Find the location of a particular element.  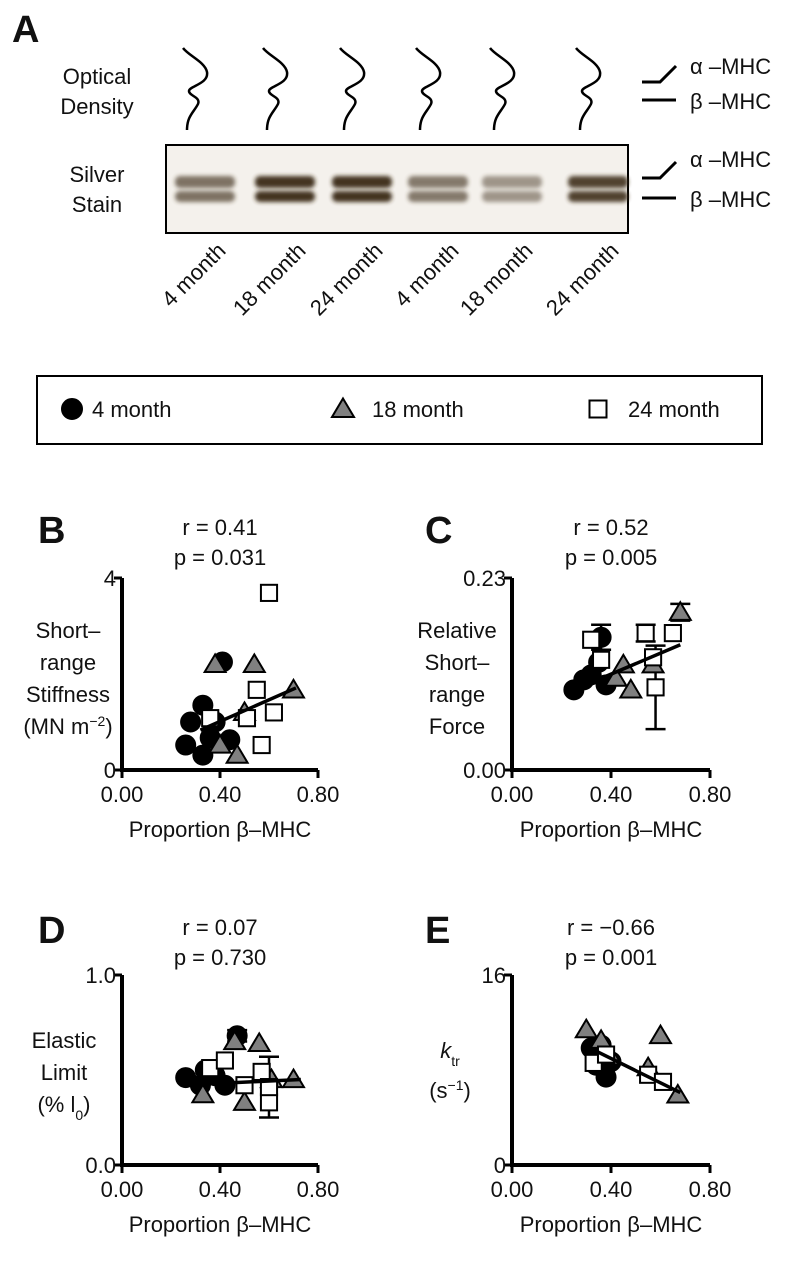

y-axis-label: ktr is located at coordinates (450, 1053).